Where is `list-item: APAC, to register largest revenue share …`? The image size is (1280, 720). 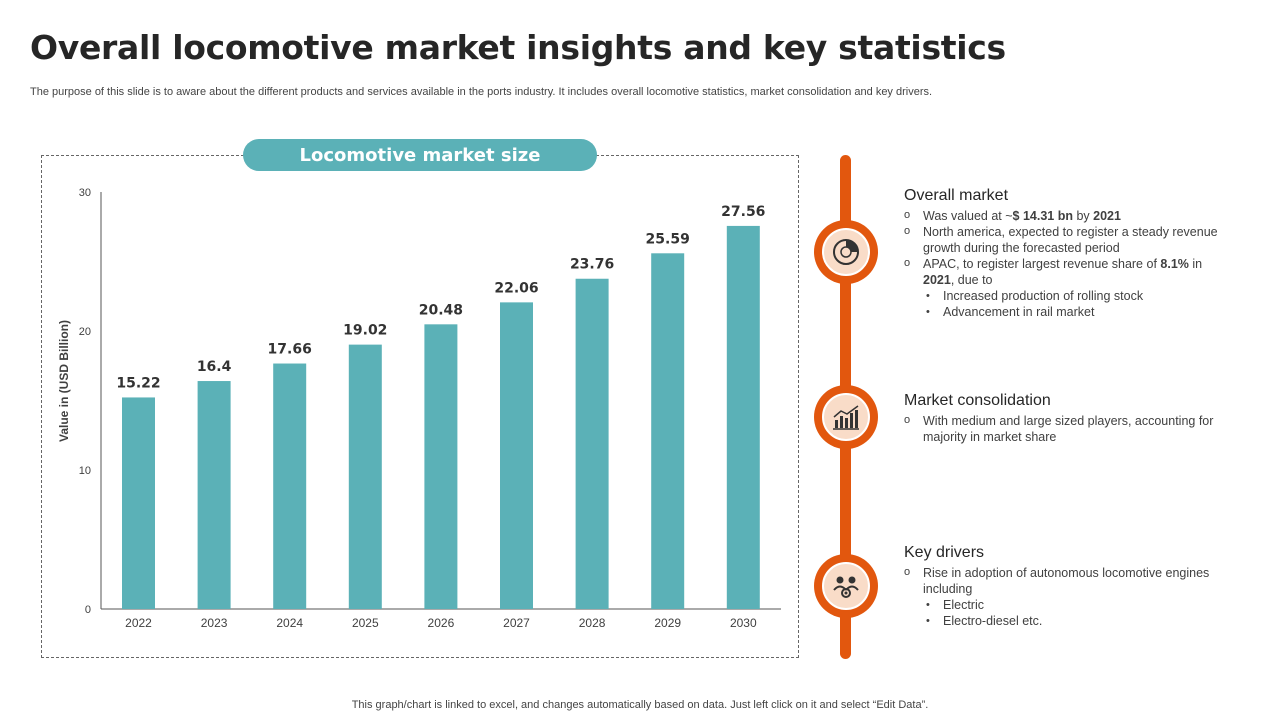 list-item: APAC, to register largest revenue share … is located at coordinates (1069, 271).